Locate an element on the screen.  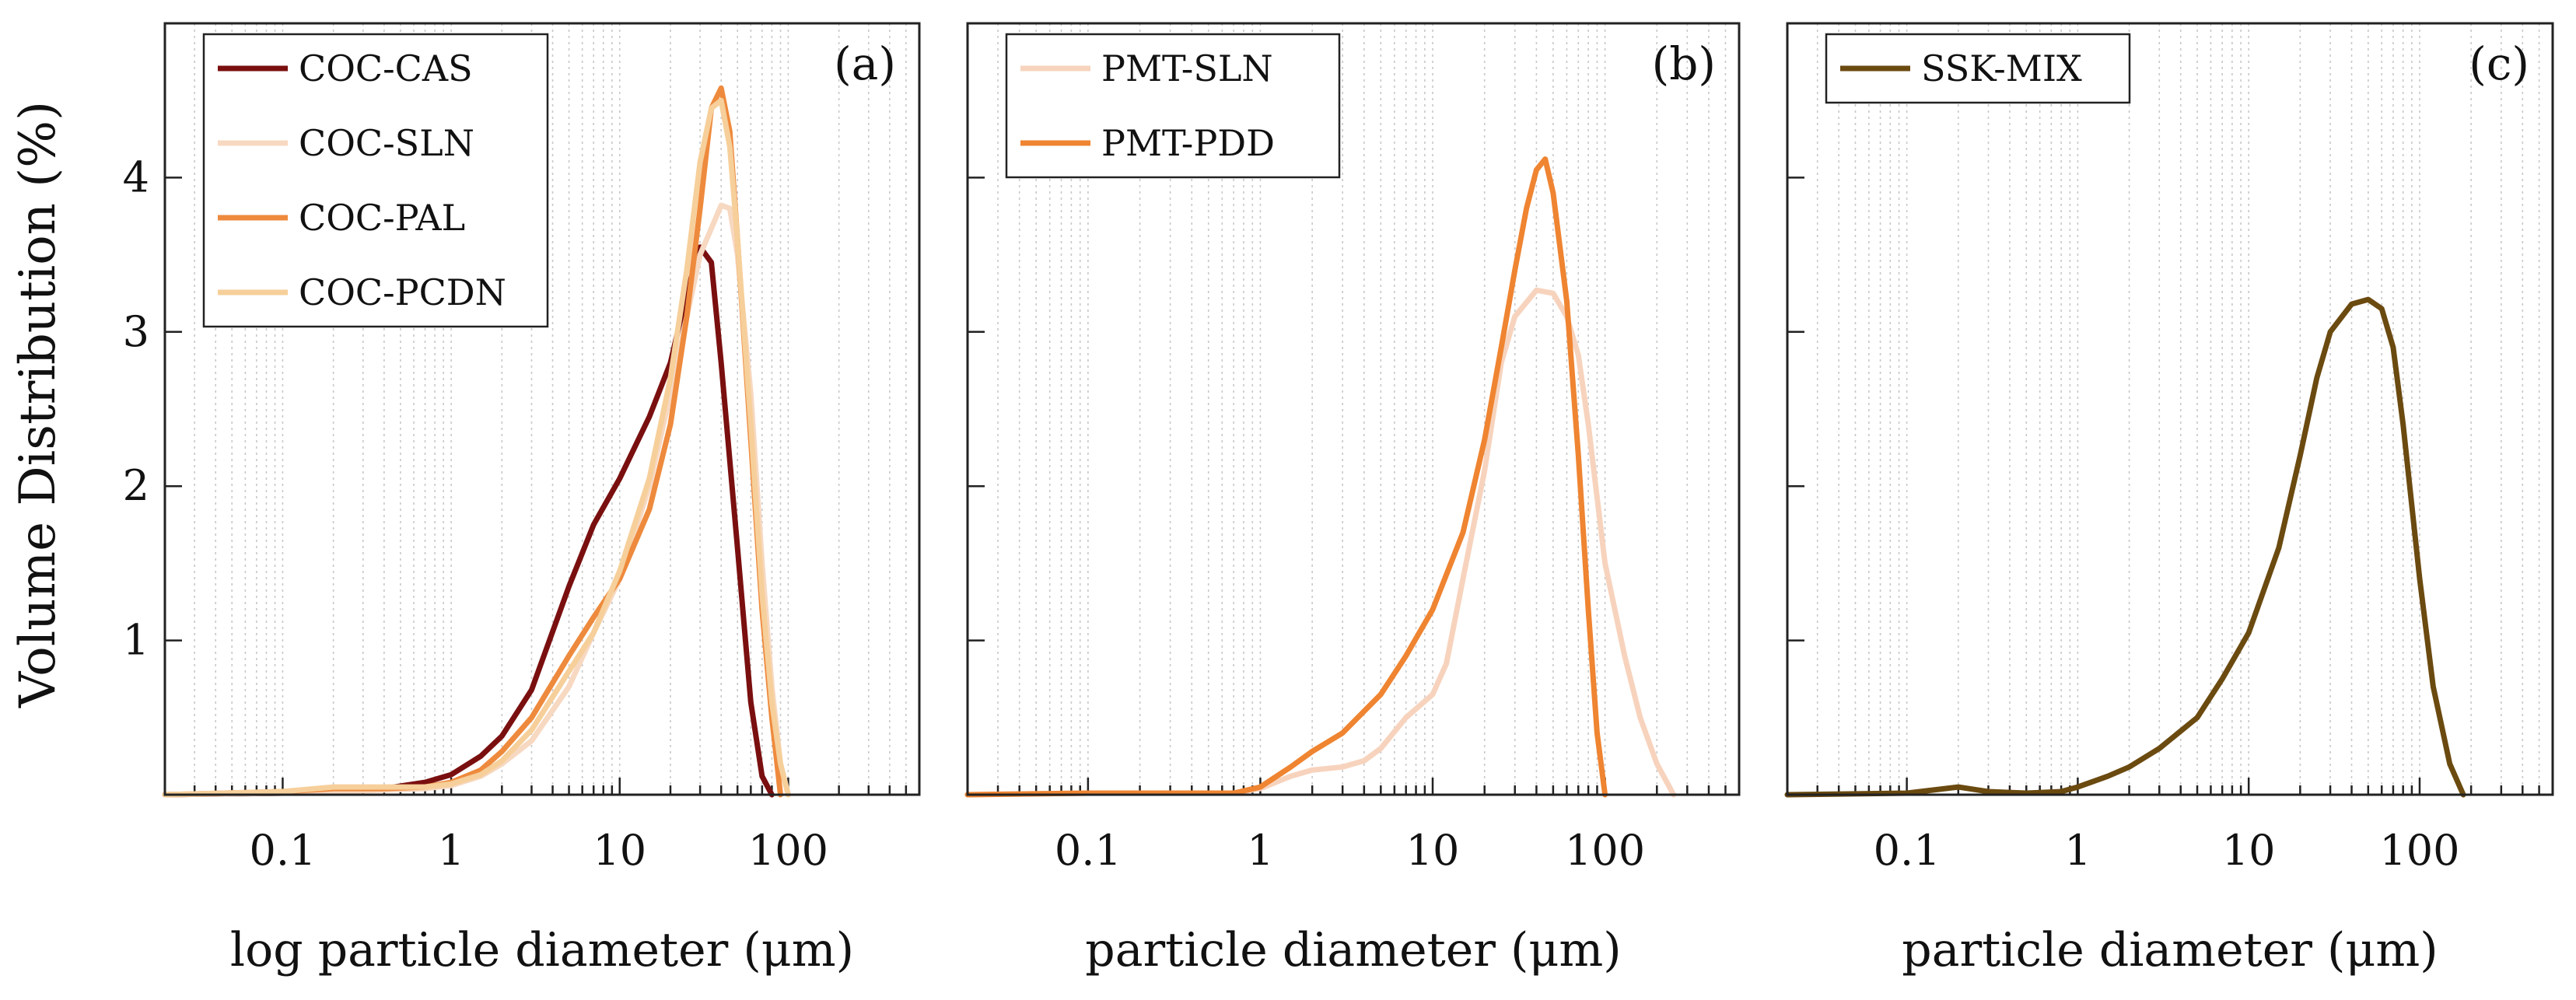
y-tick-label: 4 is located at coordinates (136, 176).